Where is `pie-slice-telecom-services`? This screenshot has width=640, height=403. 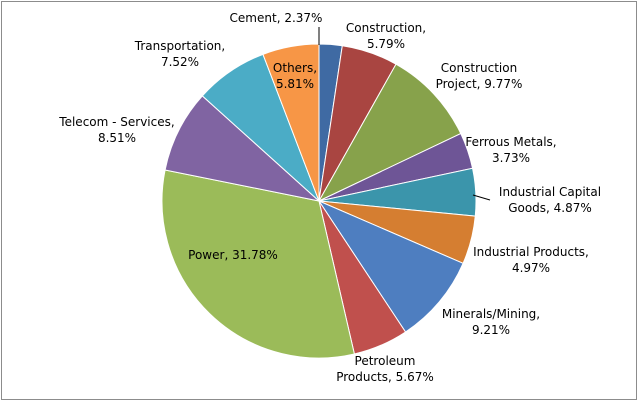
pie-slice-telecom-services is located at coordinates (242, 148).